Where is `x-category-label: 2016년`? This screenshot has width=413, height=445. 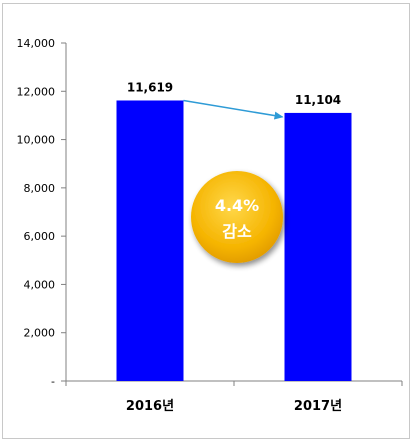 x-category-label: 2016년 is located at coordinates (150, 406).